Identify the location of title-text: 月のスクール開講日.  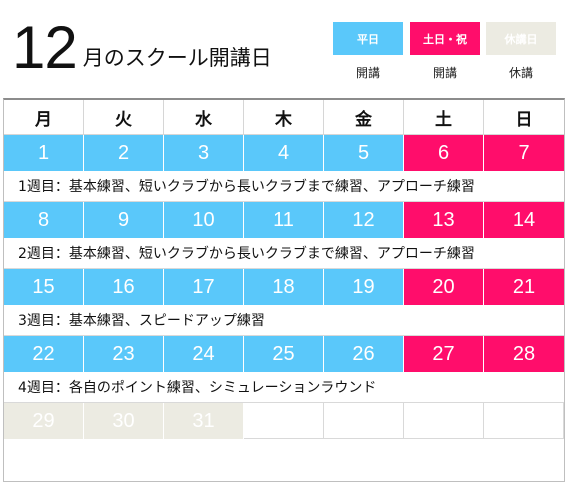
(177, 58).